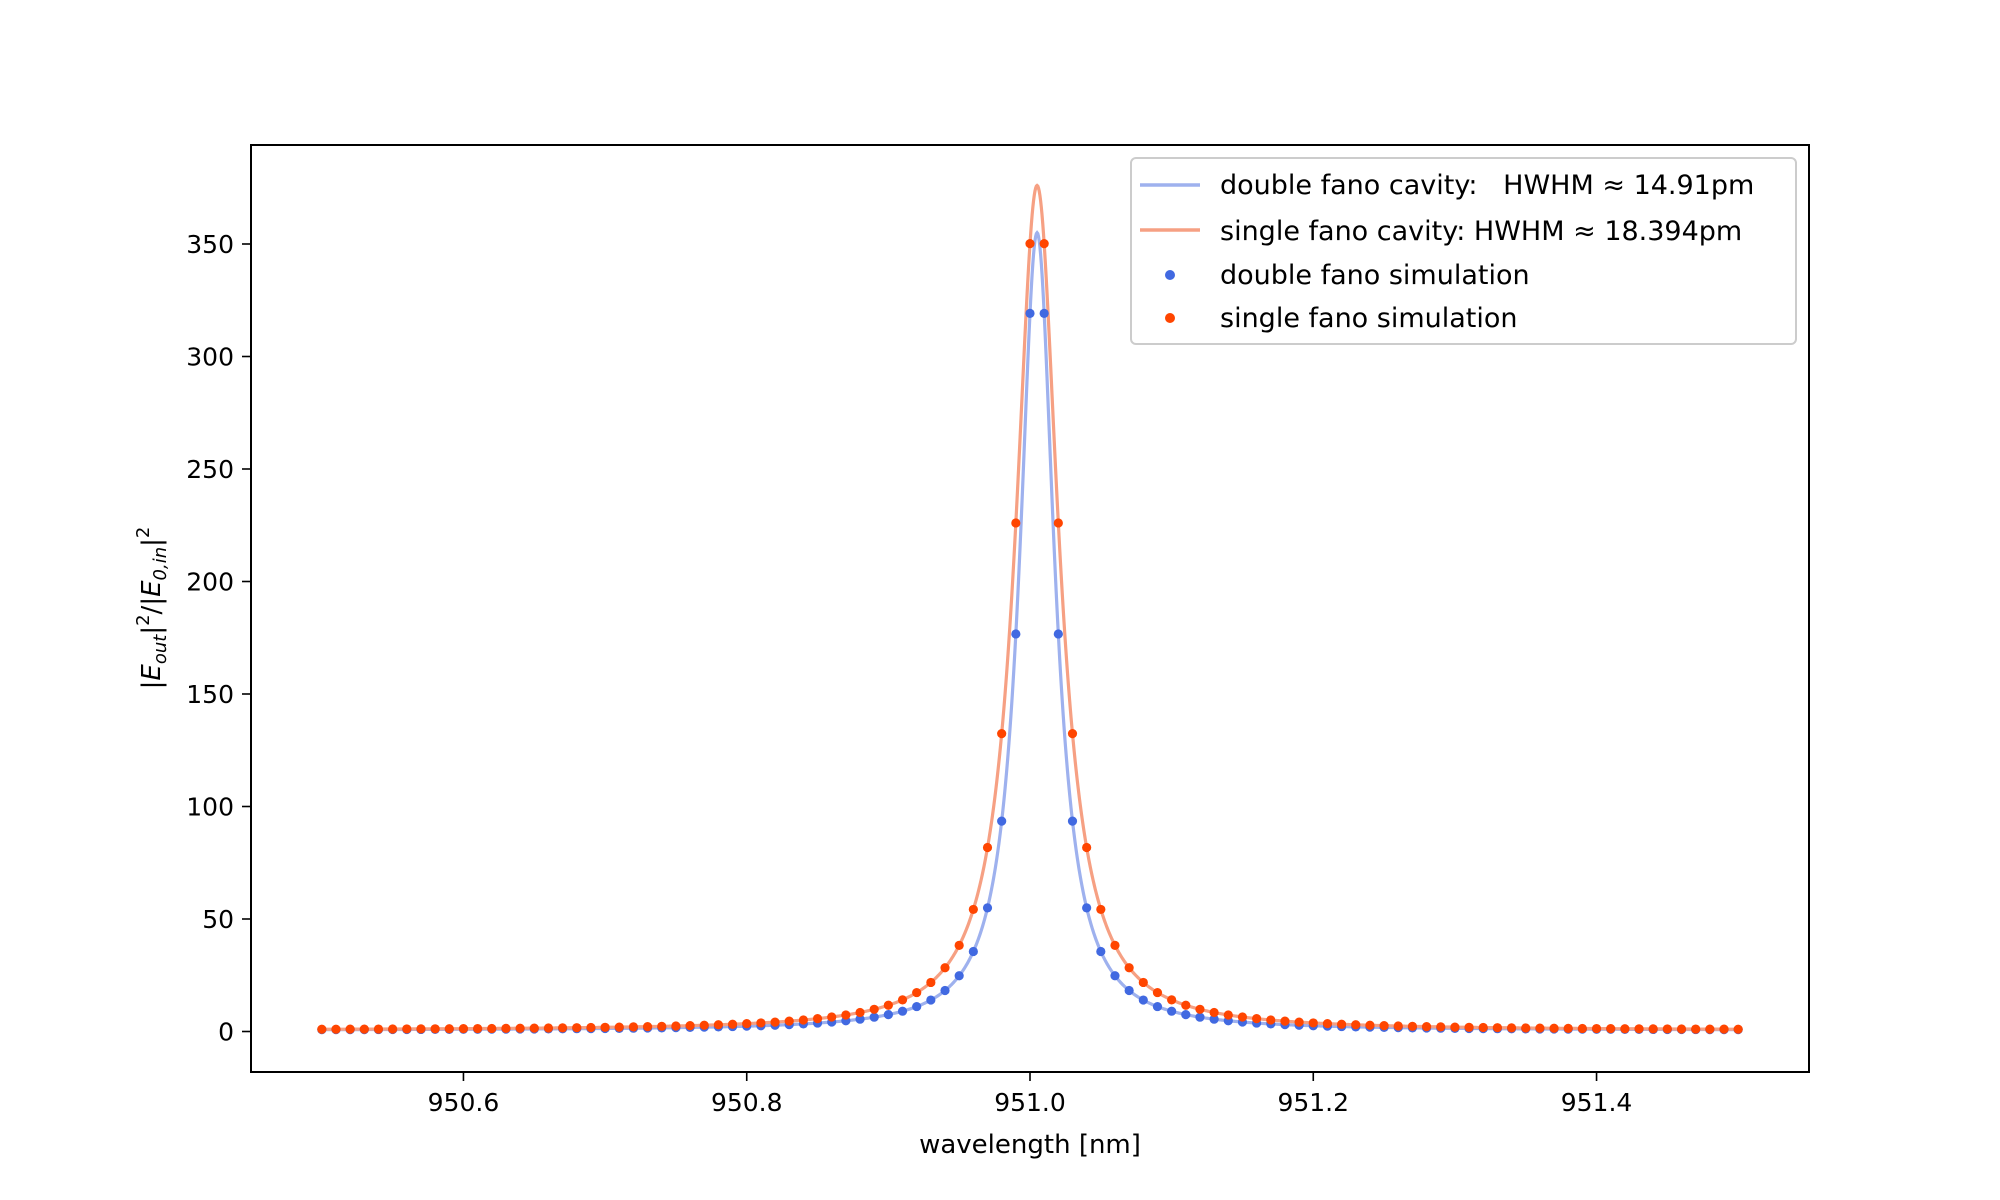 This screenshot has width=2000, height=1200. Describe the element at coordinates (1313, 1102) in the screenshot. I see `x-tick-label: 951.2` at that location.